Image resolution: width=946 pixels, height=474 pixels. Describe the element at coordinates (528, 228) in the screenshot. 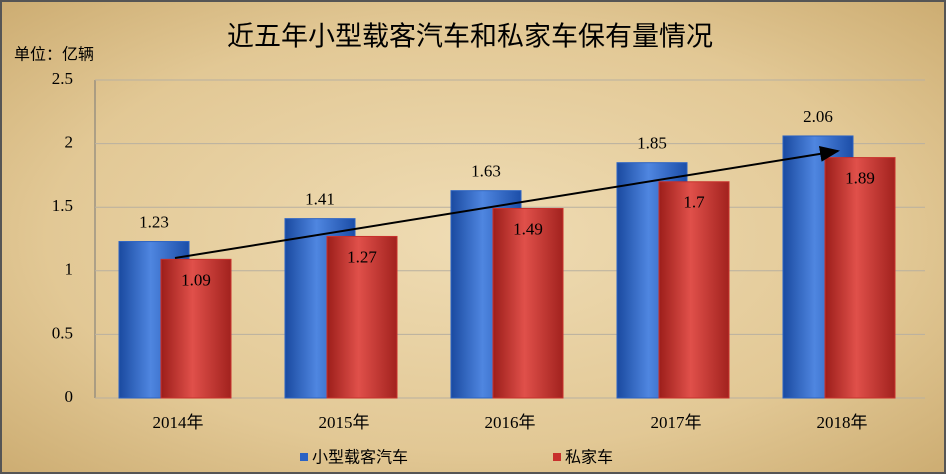

I see `data-label: 1.49` at that location.